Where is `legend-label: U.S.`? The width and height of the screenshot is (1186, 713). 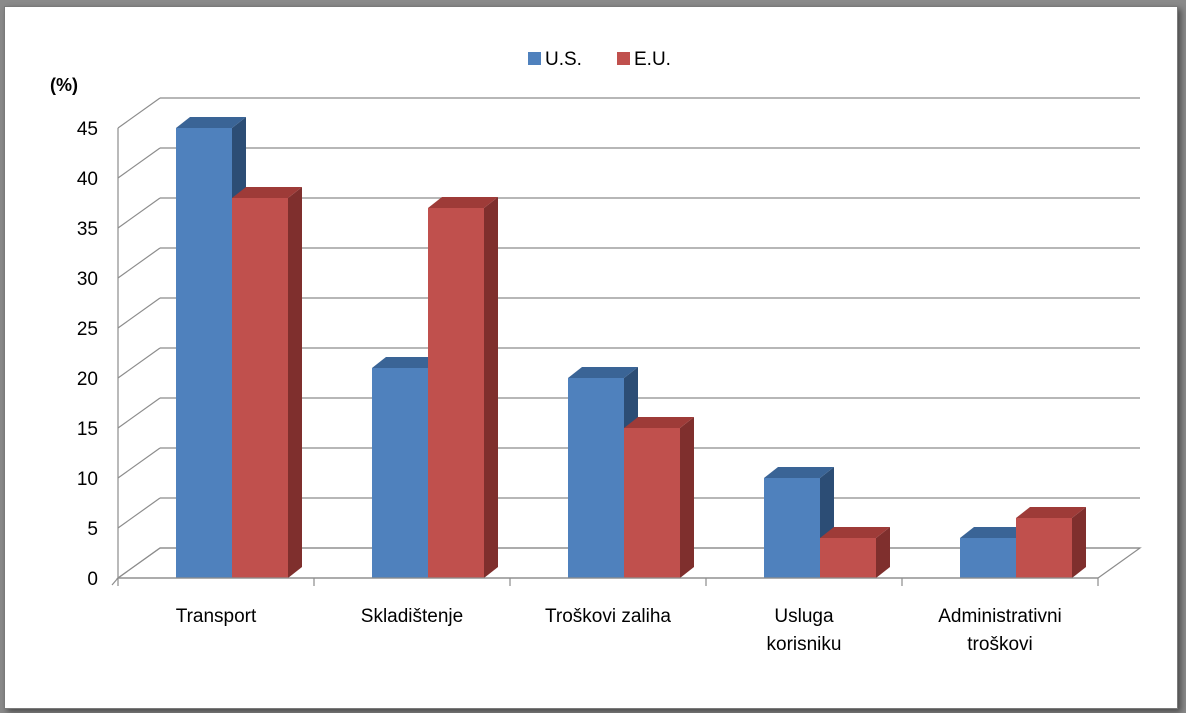 legend-label: U.S. is located at coordinates (563, 59).